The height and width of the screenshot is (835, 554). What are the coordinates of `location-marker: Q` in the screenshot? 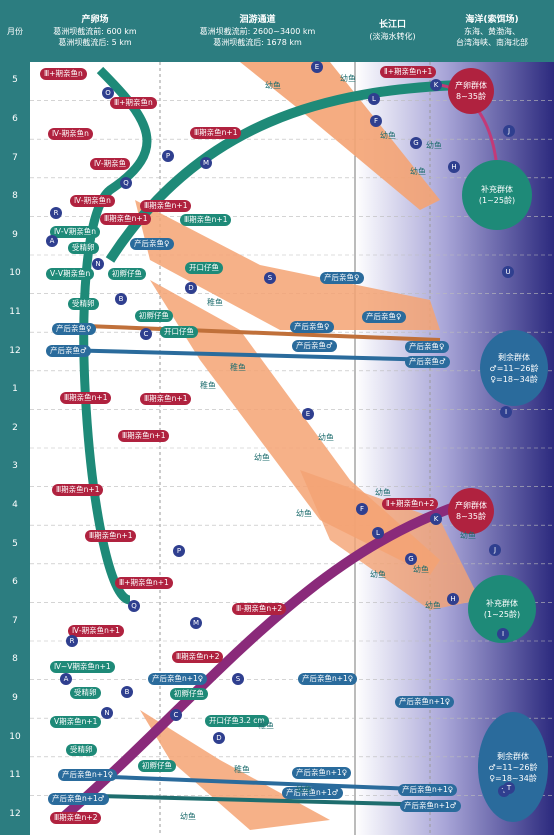 It's located at (126, 183).